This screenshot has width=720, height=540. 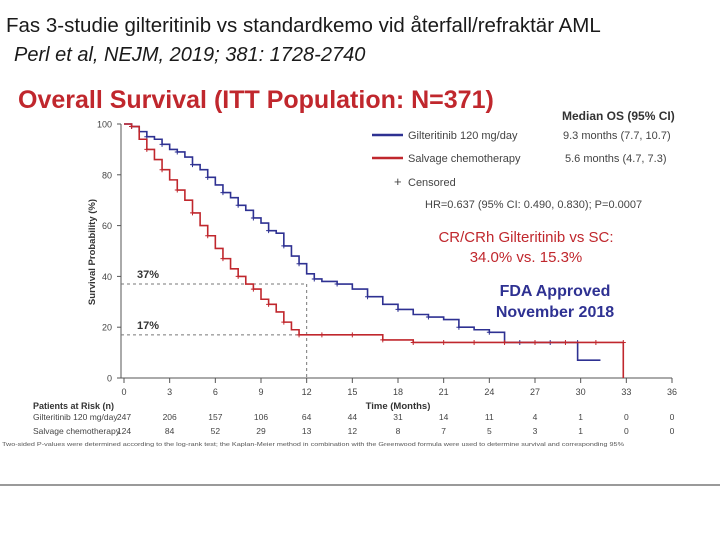 I want to click on at-risk-value: 247, so click(x=124, y=417).